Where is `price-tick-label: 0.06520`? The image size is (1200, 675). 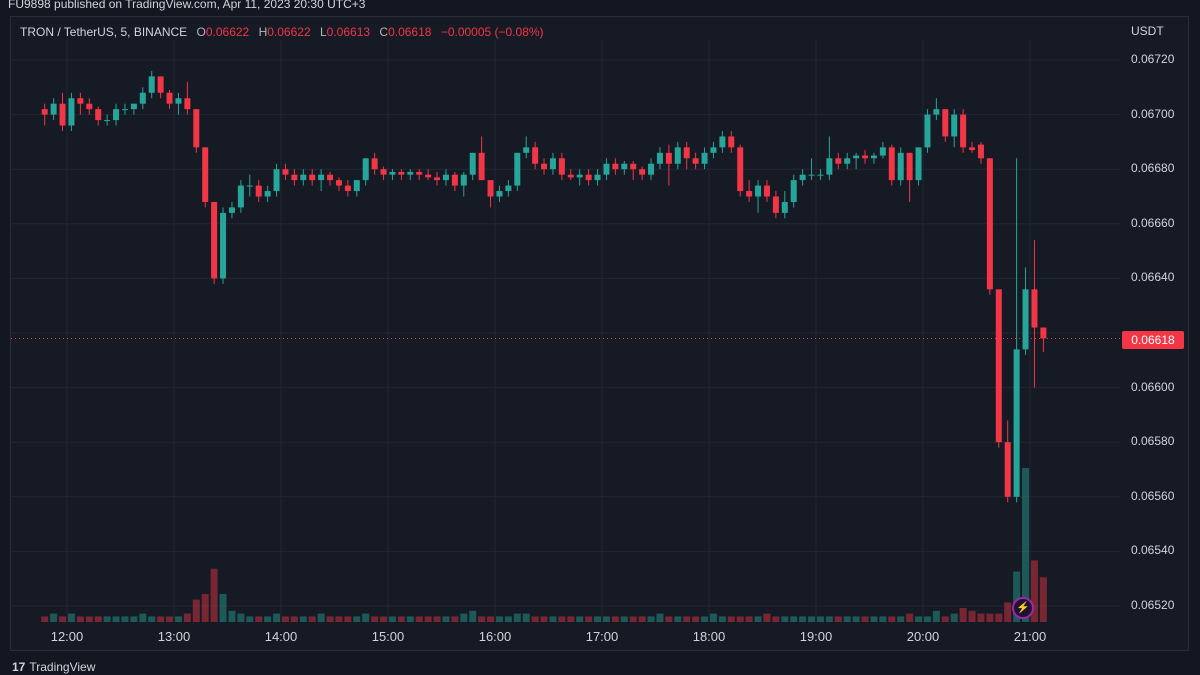
price-tick-label: 0.06520 is located at coordinates (1153, 605).